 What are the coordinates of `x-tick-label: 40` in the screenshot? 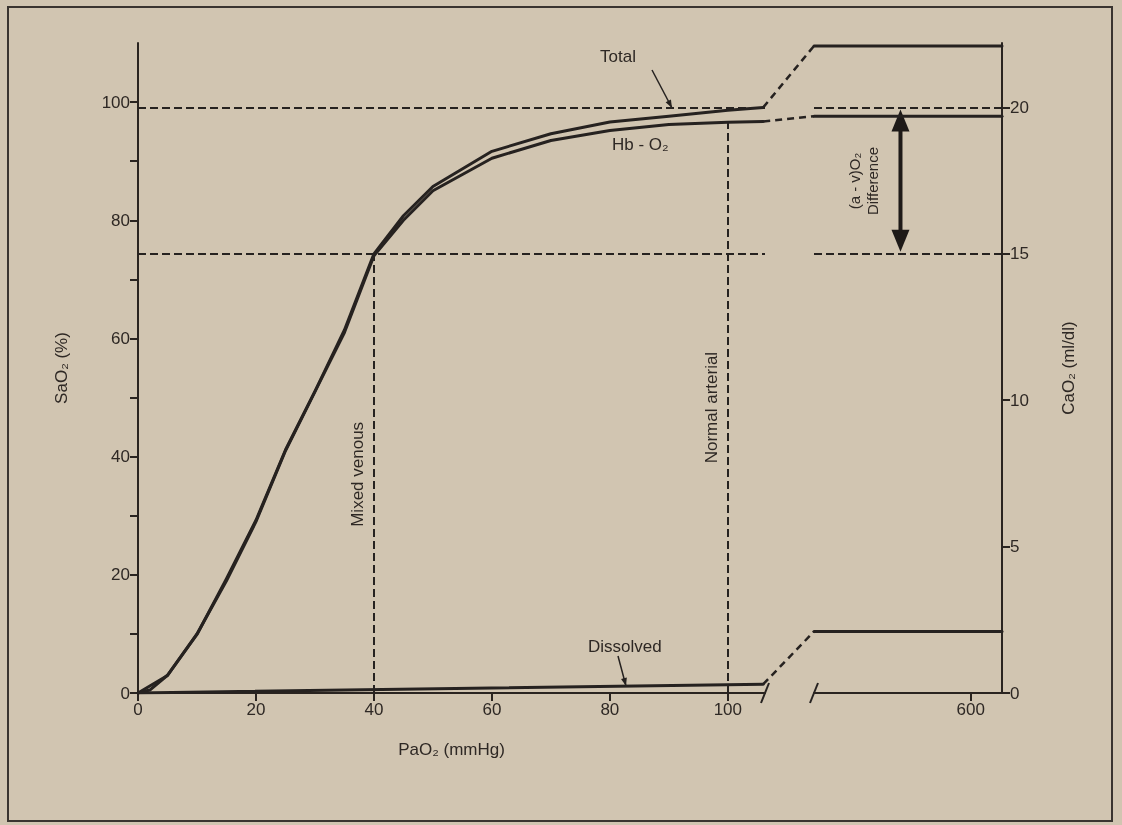 It's located at (374, 709).